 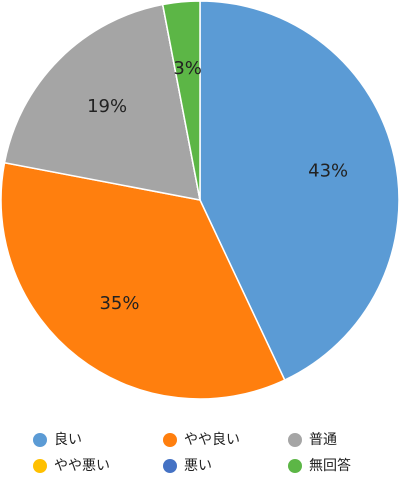 I want to click on legend-label: やや良い, so click(x=212, y=440).